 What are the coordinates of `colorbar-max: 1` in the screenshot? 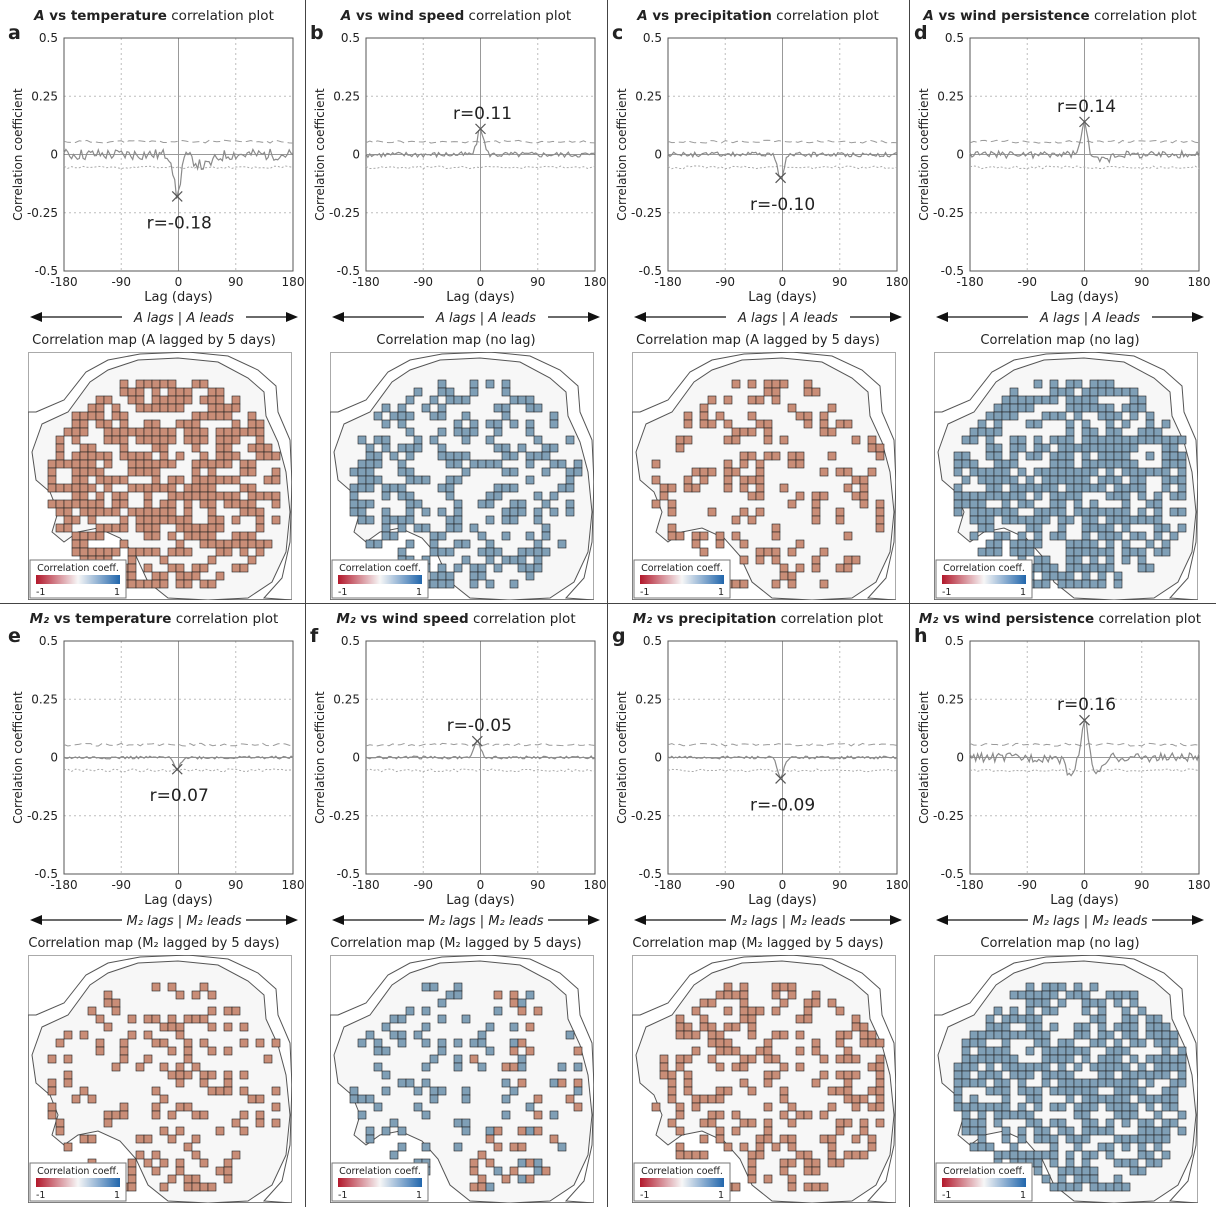 It's located at (721, 1195).